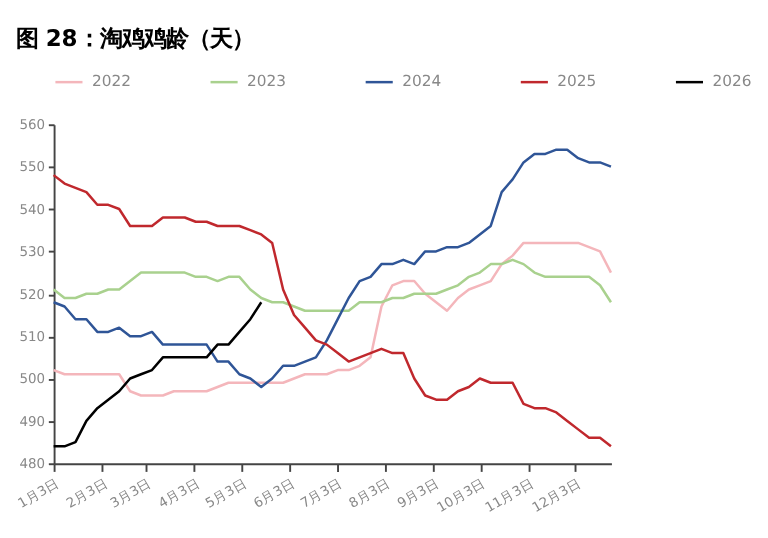 This screenshot has width=768, height=538. I want to click on legend-label: 2022, so click(111, 80).